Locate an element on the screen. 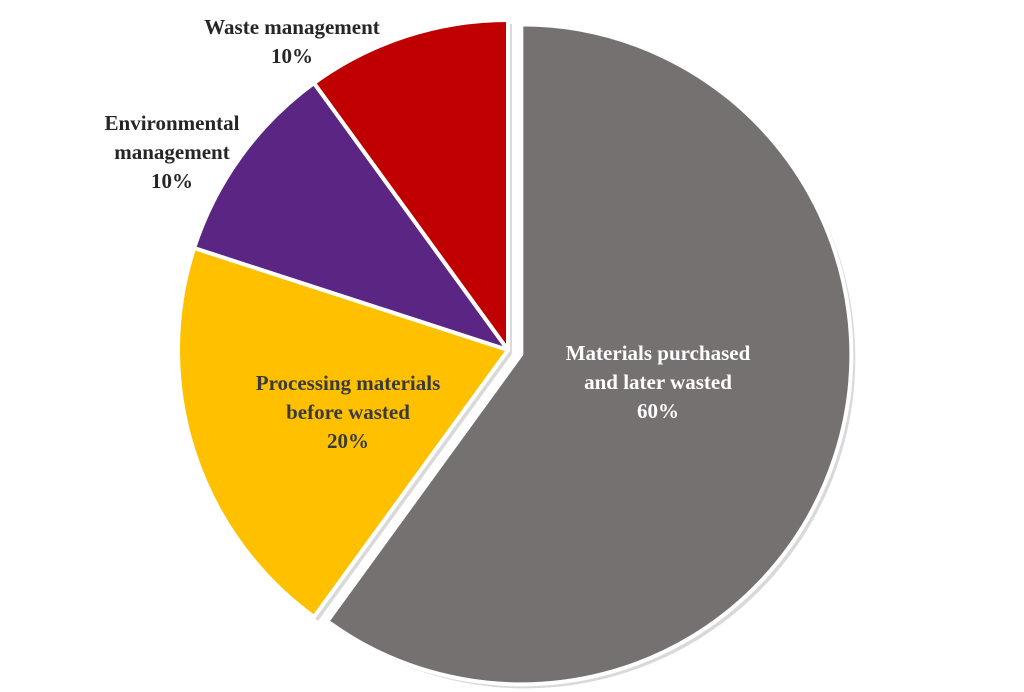 The width and height of the screenshot is (1024, 692). slice-label-3: Environmental management 10% is located at coordinates (172, 152).